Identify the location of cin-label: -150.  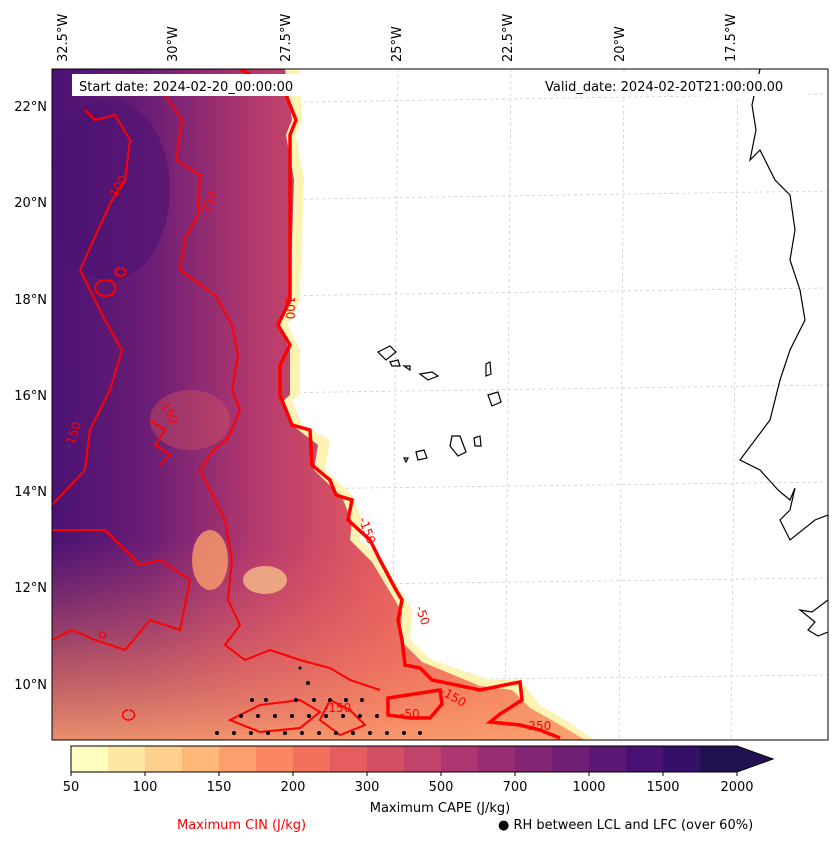
(337, 708).